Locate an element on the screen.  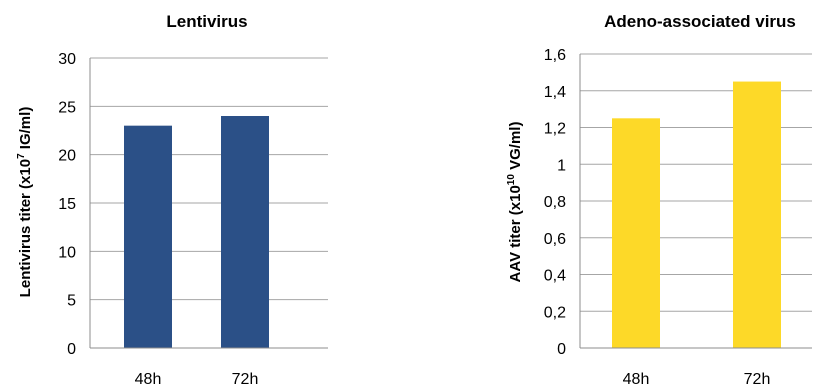
chart-title: Lentivirus is located at coordinates (206, 21).